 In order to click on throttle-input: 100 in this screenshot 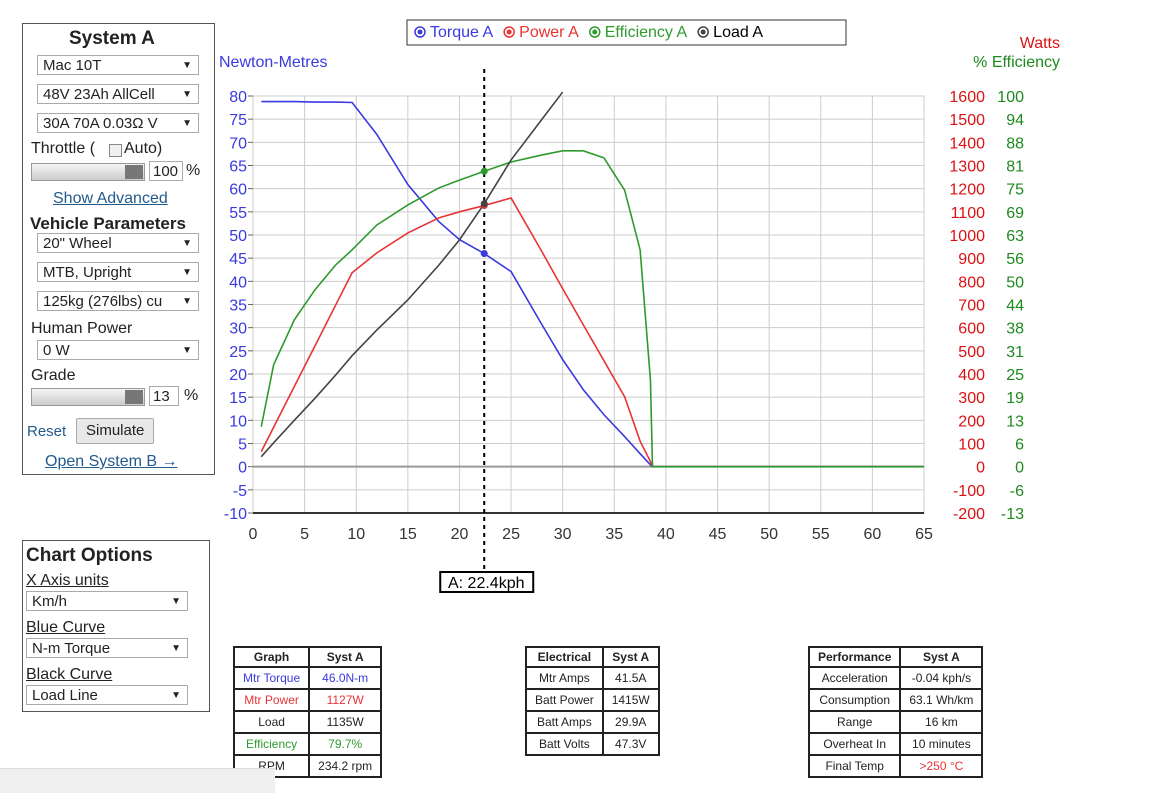, I will do `click(166, 171)`.